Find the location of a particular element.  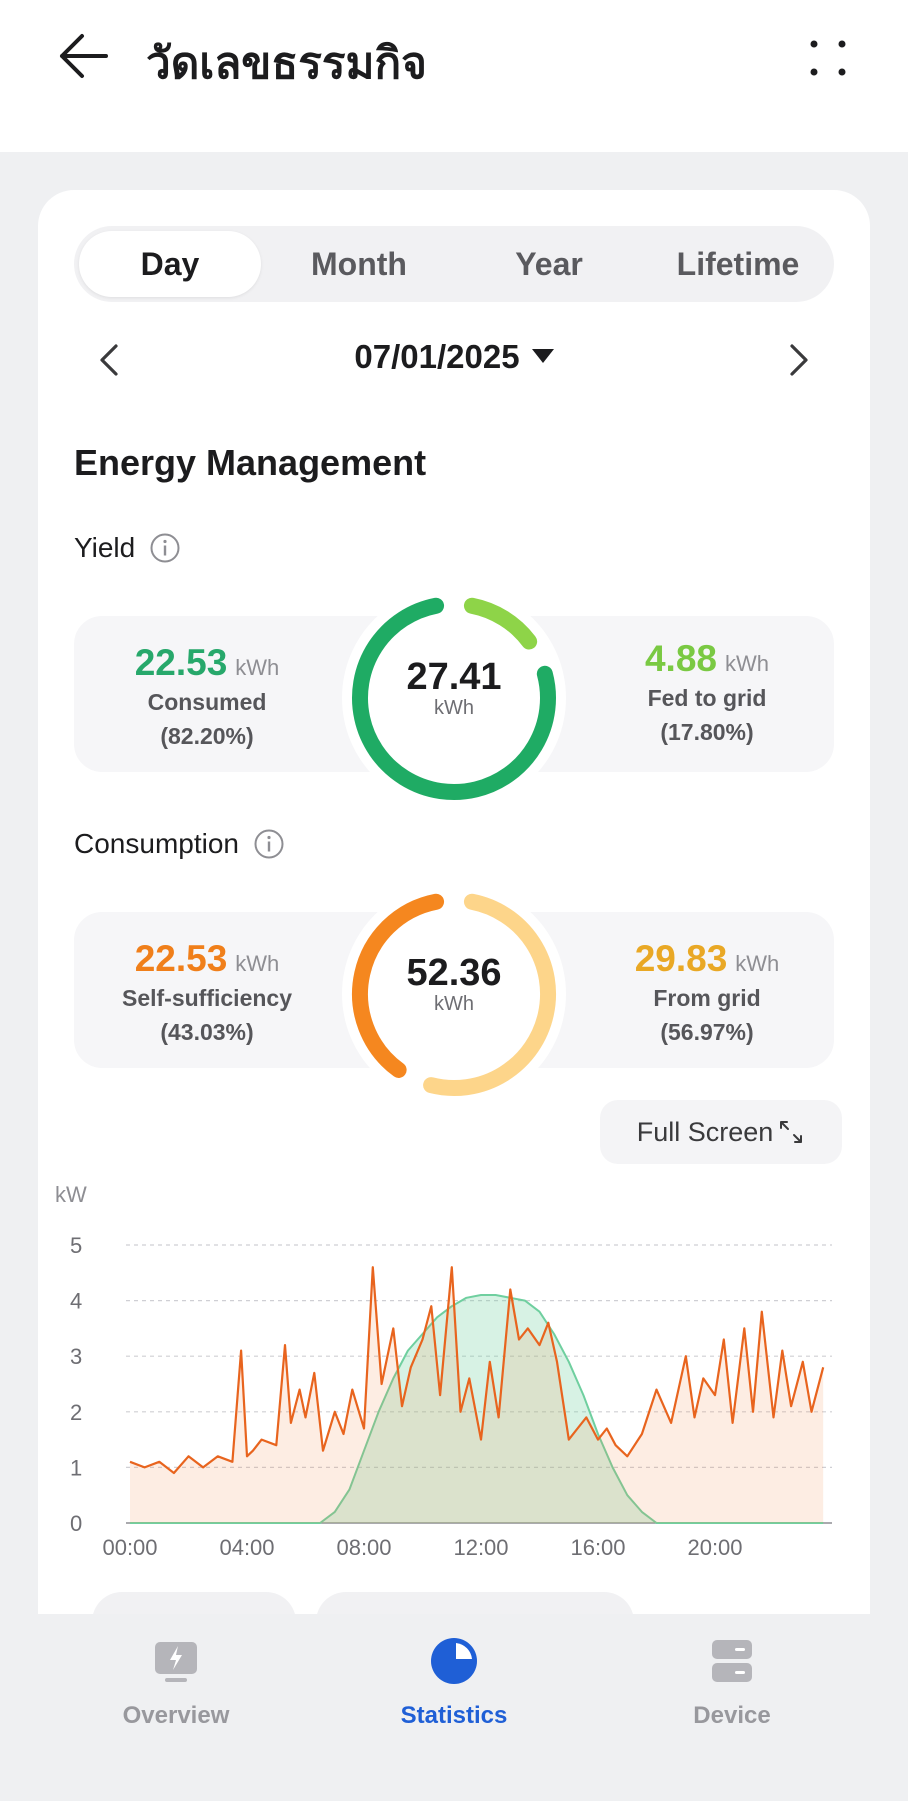

date-navigation: 07/01/2025 is located at coordinates (454, 360).